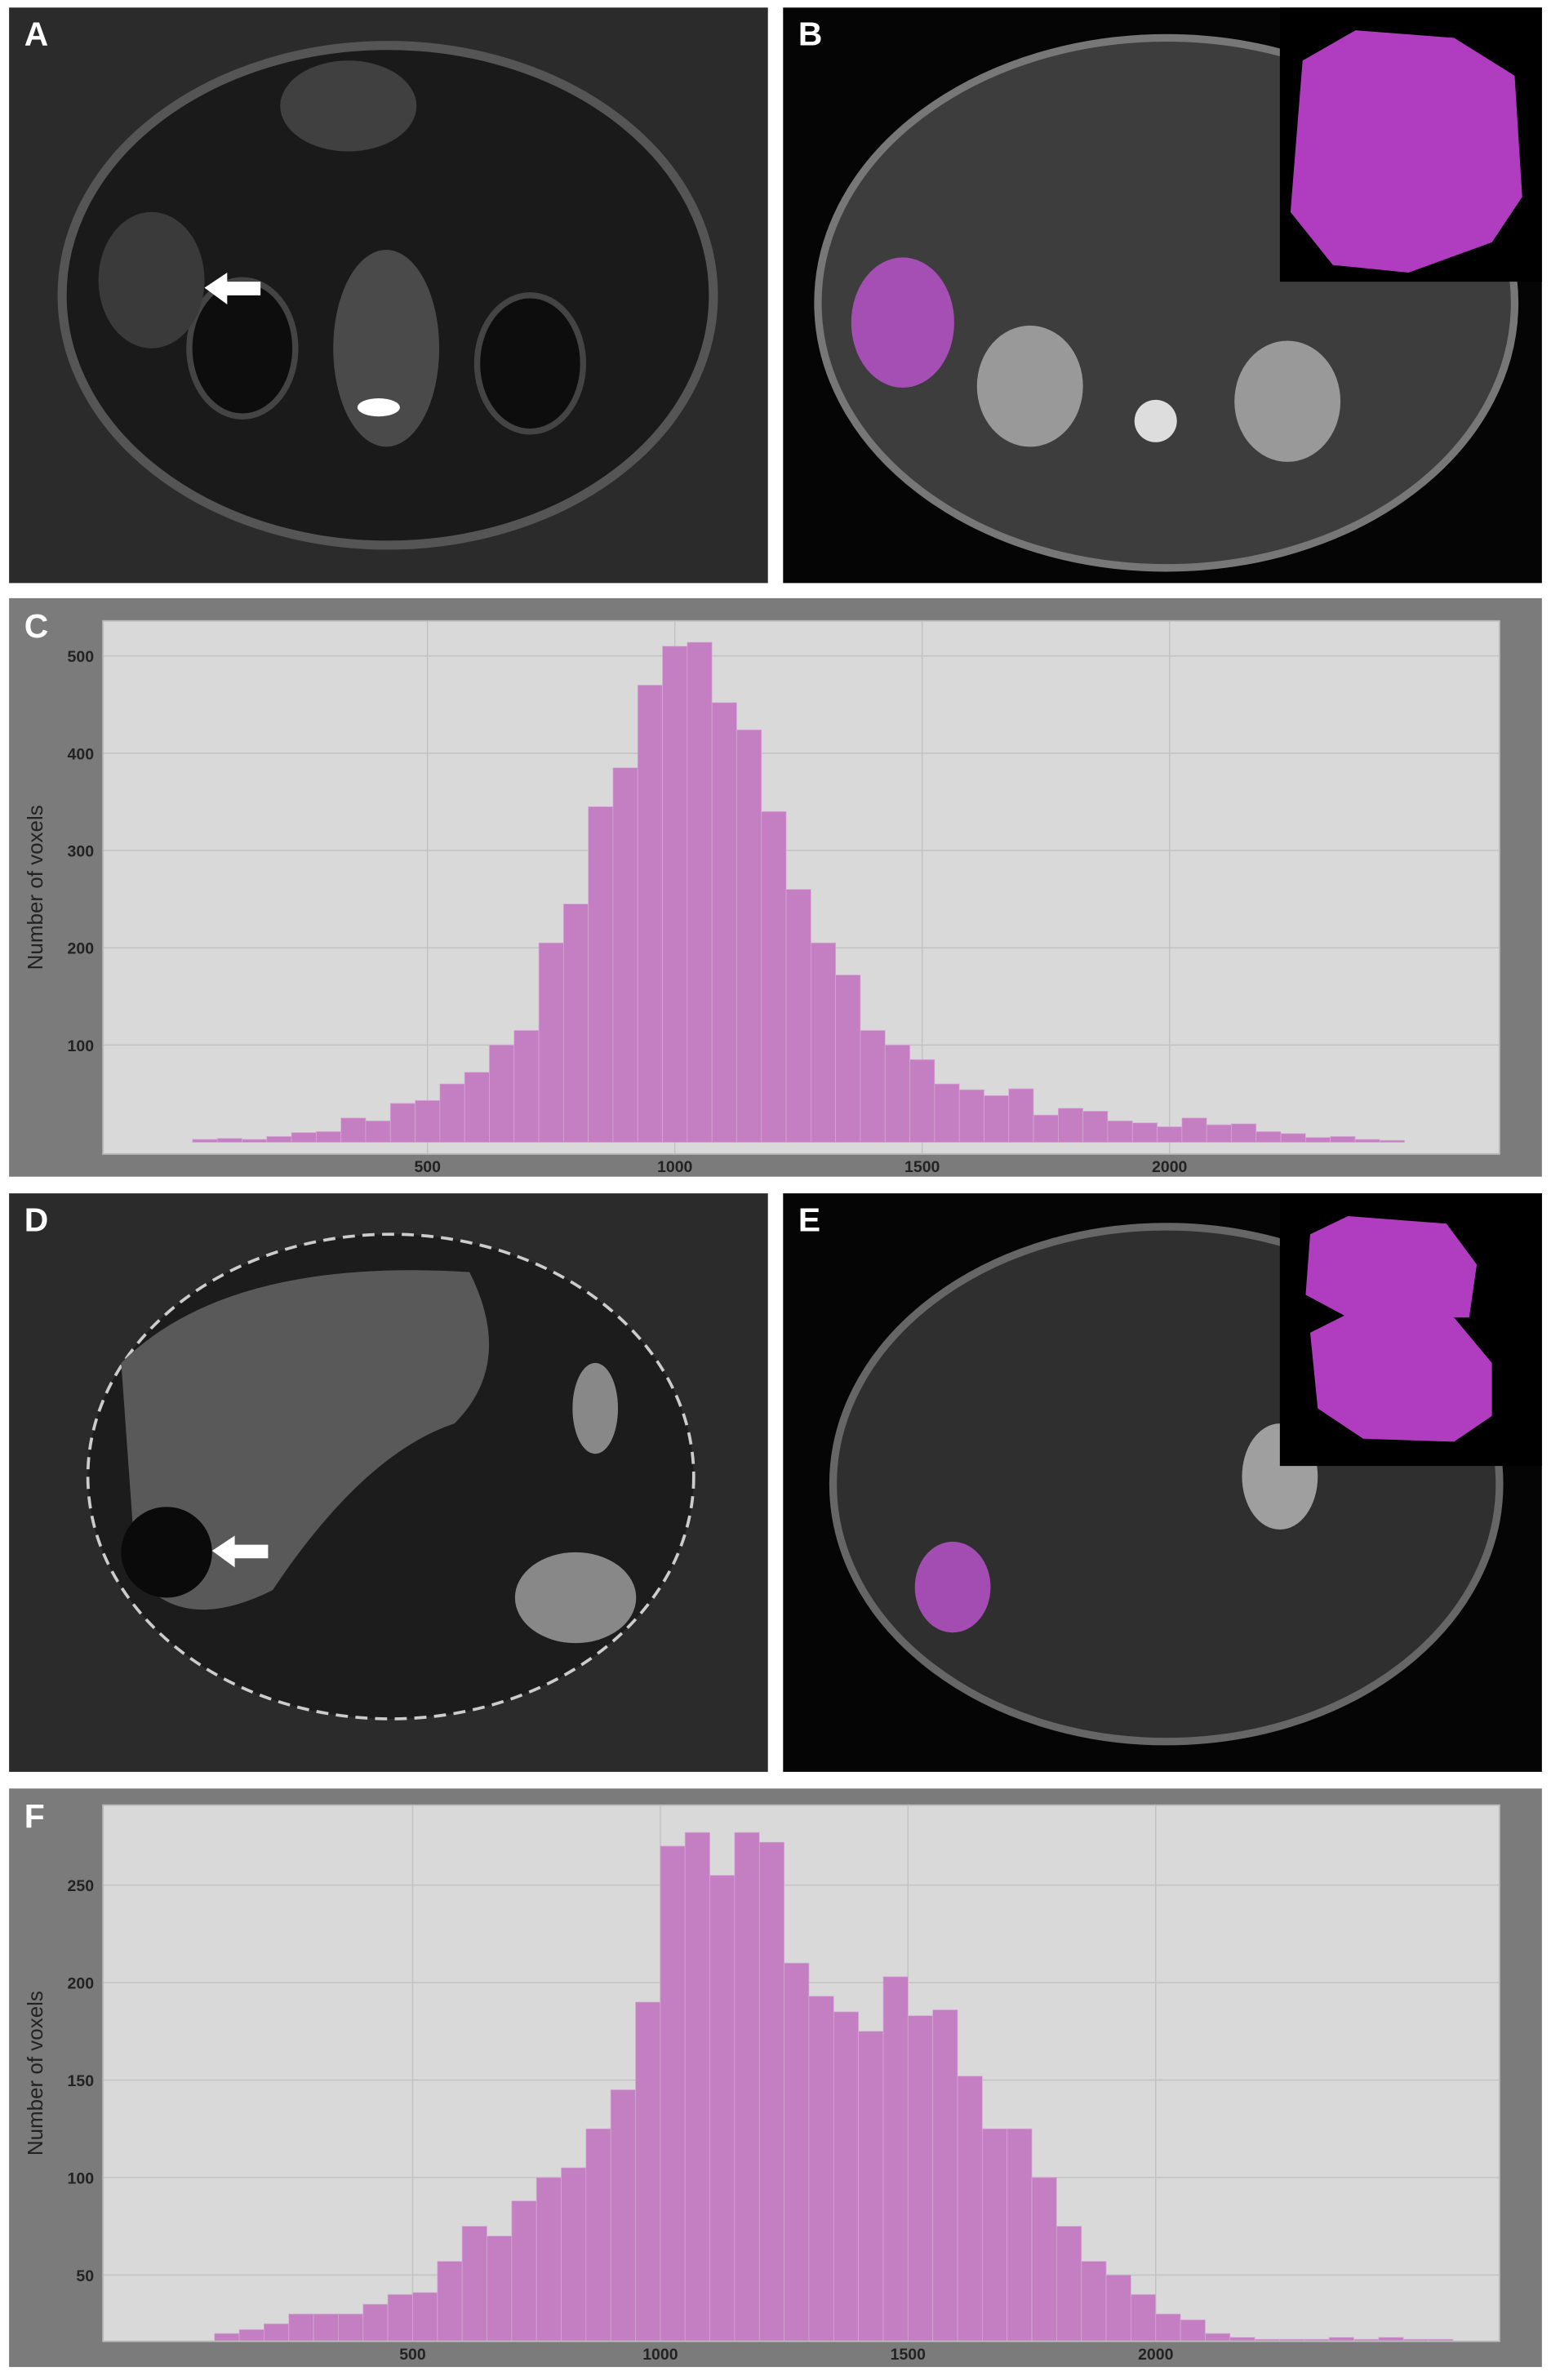 This screenshot has width=1551, height=2380. What do you see at coordinates (151, 280) in the screenshot?
I see `lesion` at bounding box center [151, 280].